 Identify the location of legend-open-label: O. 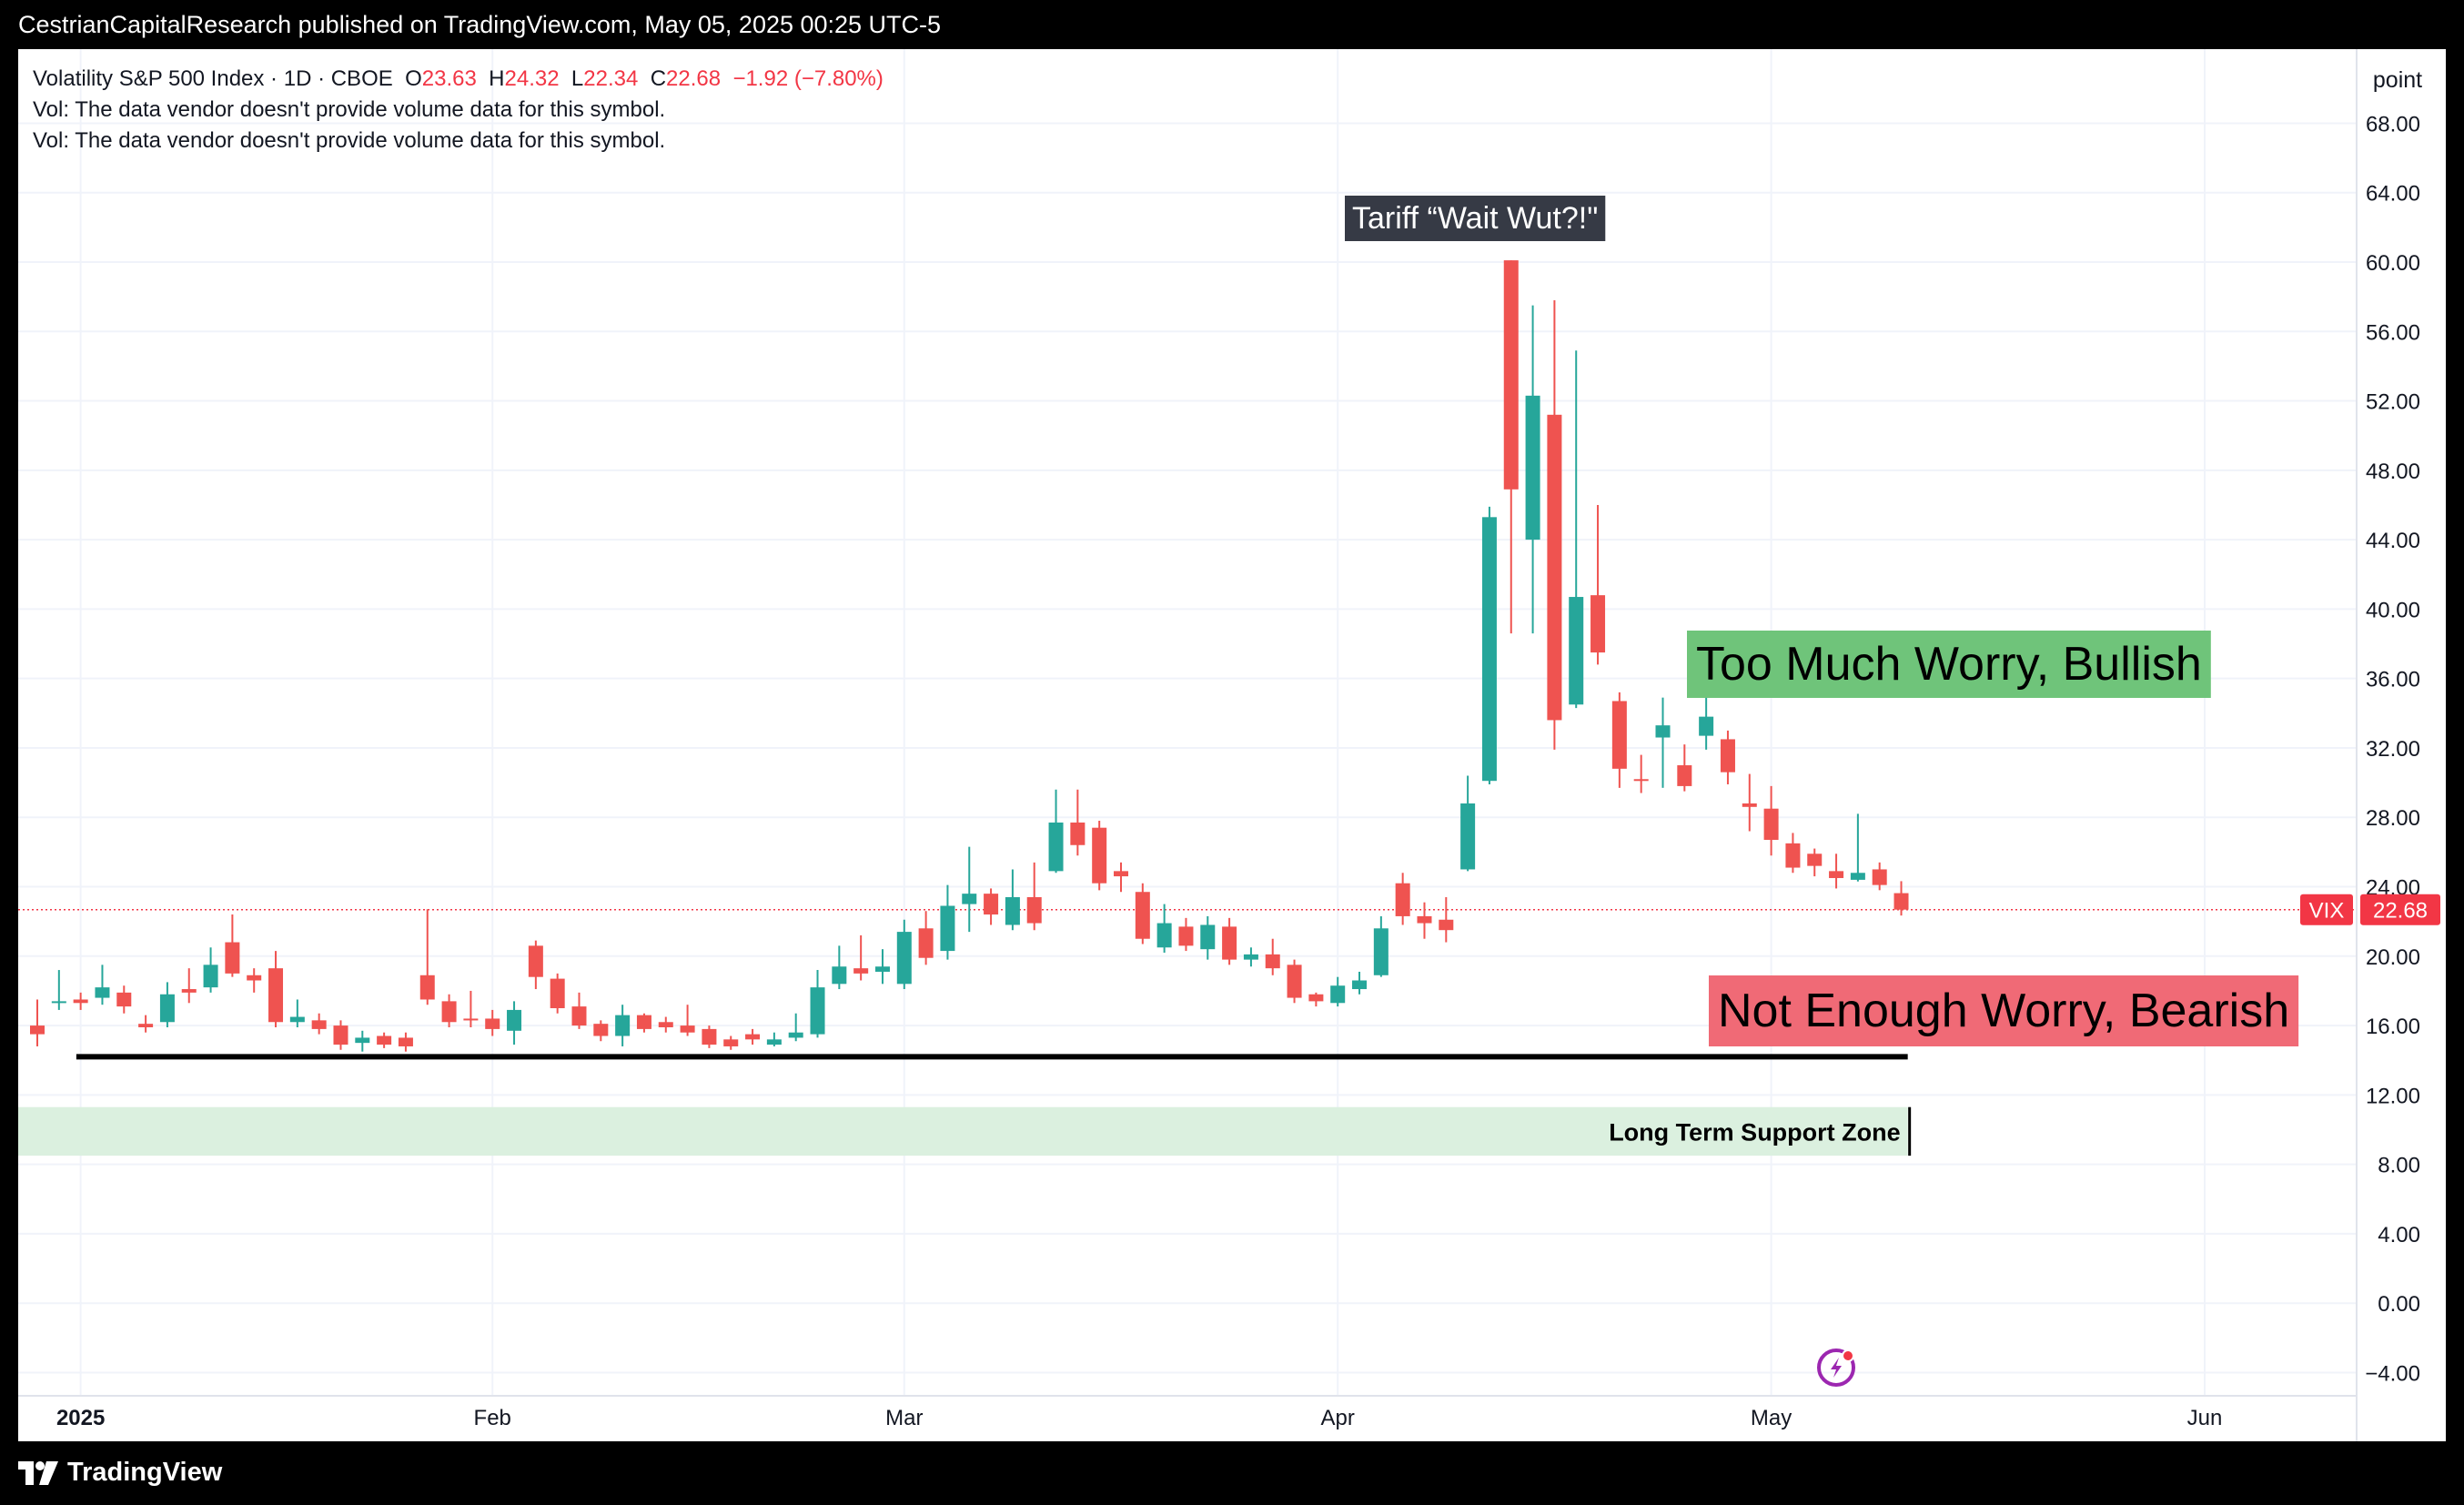
(414, 78).